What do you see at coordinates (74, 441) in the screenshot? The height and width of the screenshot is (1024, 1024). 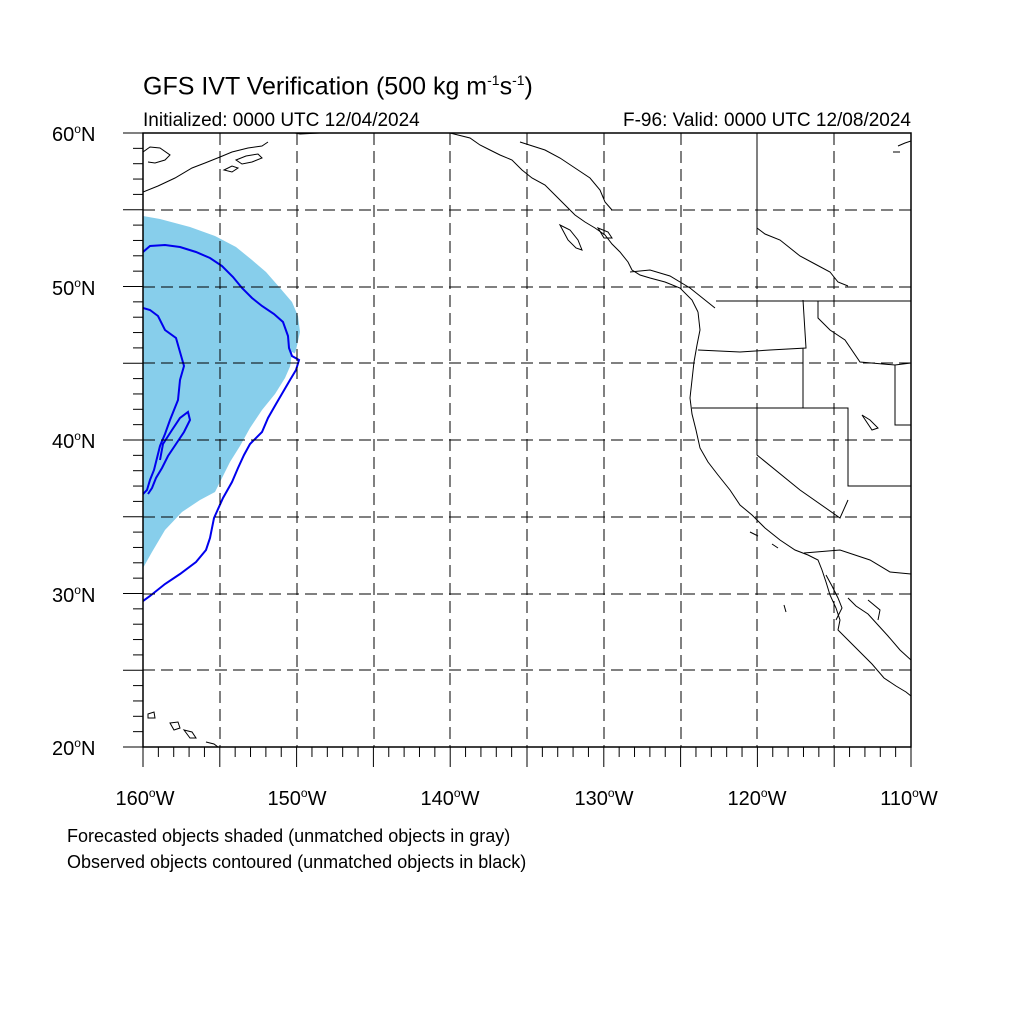 I see `lat-label-40n: 40oN` at bounding box center [74, 441].